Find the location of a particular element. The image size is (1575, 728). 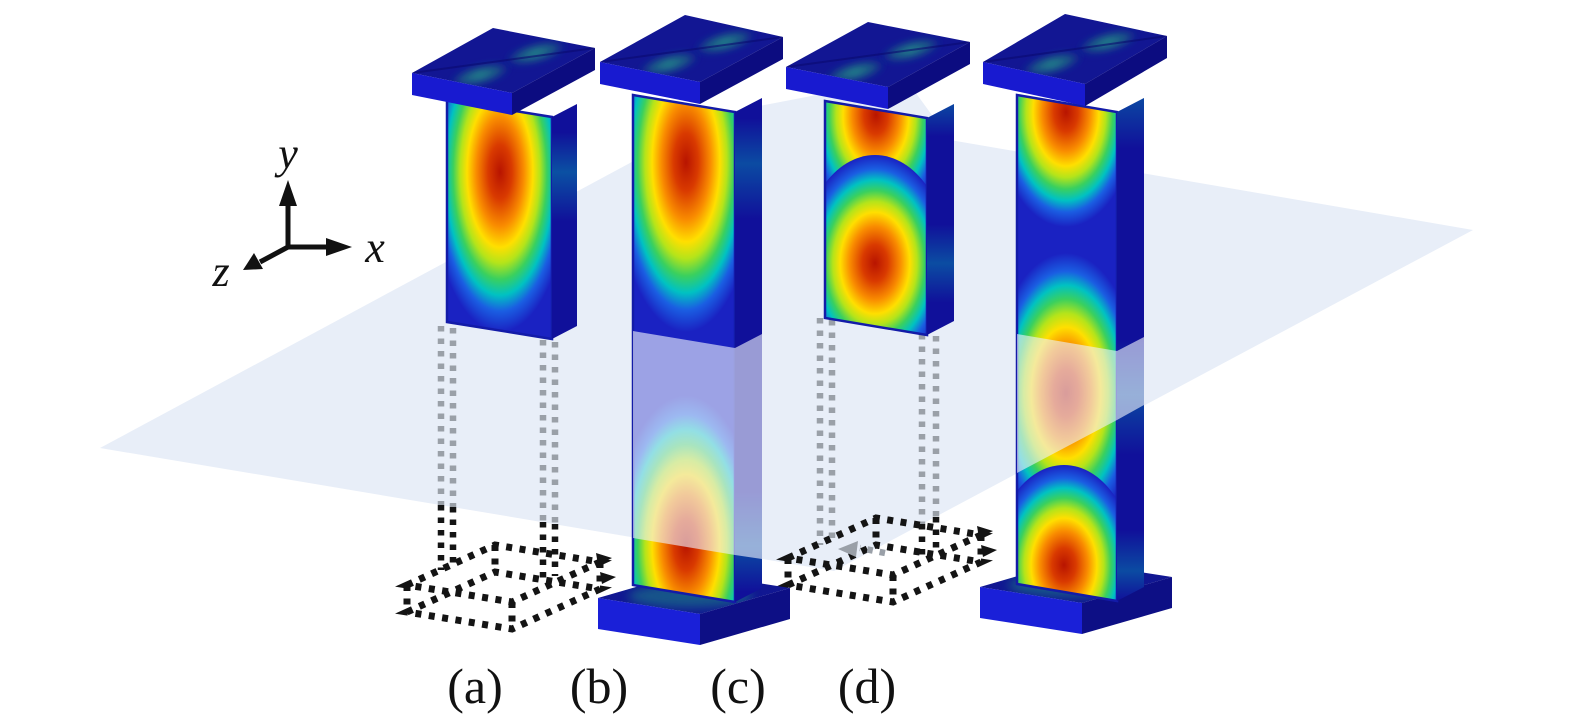

top-plate-b is located at coordinates (691, 59).